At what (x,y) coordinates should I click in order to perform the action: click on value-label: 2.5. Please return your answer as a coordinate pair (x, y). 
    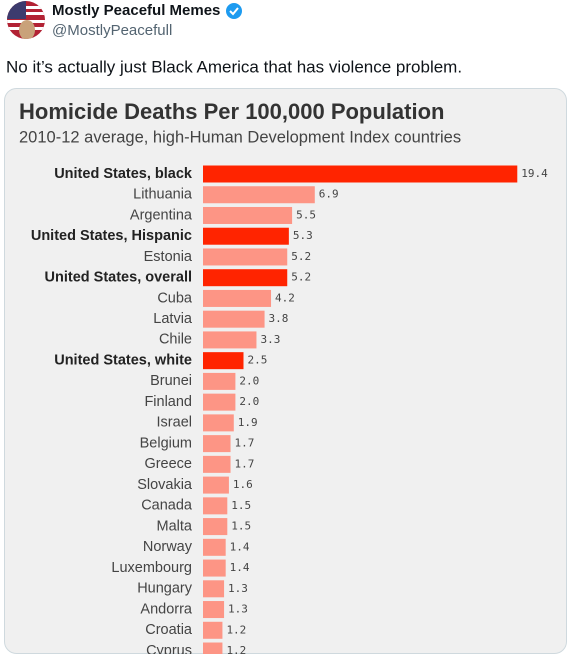
    Looking at the image, I should click on (258, 360).